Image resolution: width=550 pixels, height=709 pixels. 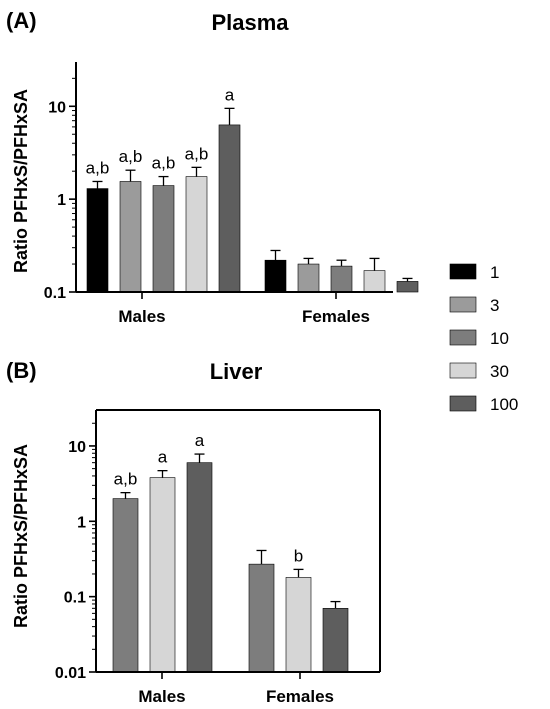 I want to click on y-tick-label: 0.01, so click(x=70, y=673).